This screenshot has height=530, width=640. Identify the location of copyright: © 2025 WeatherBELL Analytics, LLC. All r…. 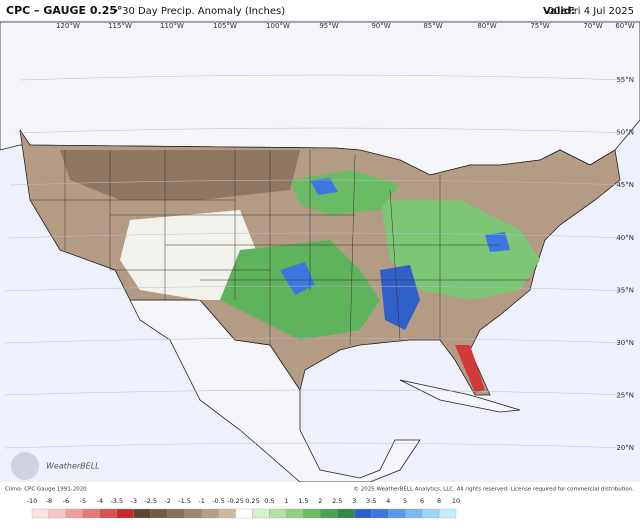
(494, 489).